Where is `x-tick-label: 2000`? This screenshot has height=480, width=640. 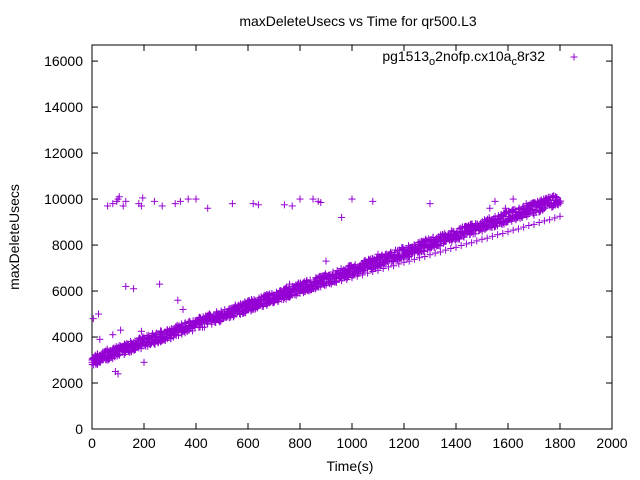
x-tick-label: 2000 is located at coordinates (611, 443).